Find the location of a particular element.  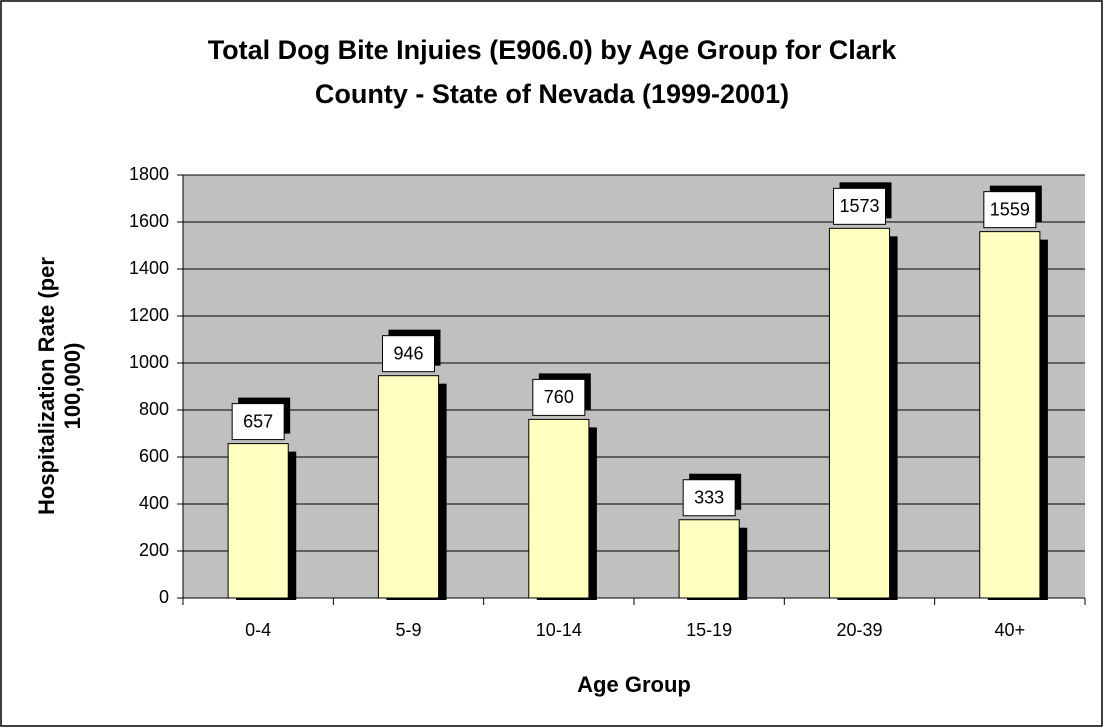

y-tick-label: 1800 is located at coordinates (149, 174).